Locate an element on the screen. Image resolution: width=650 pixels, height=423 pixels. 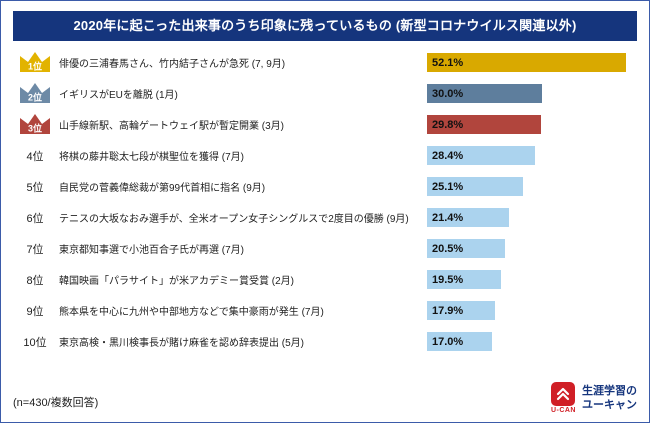
chart-row: 7位 東京都知事選で小池百合子氏が再選 (7月) 20.5% is located at coordinates (325, 248).